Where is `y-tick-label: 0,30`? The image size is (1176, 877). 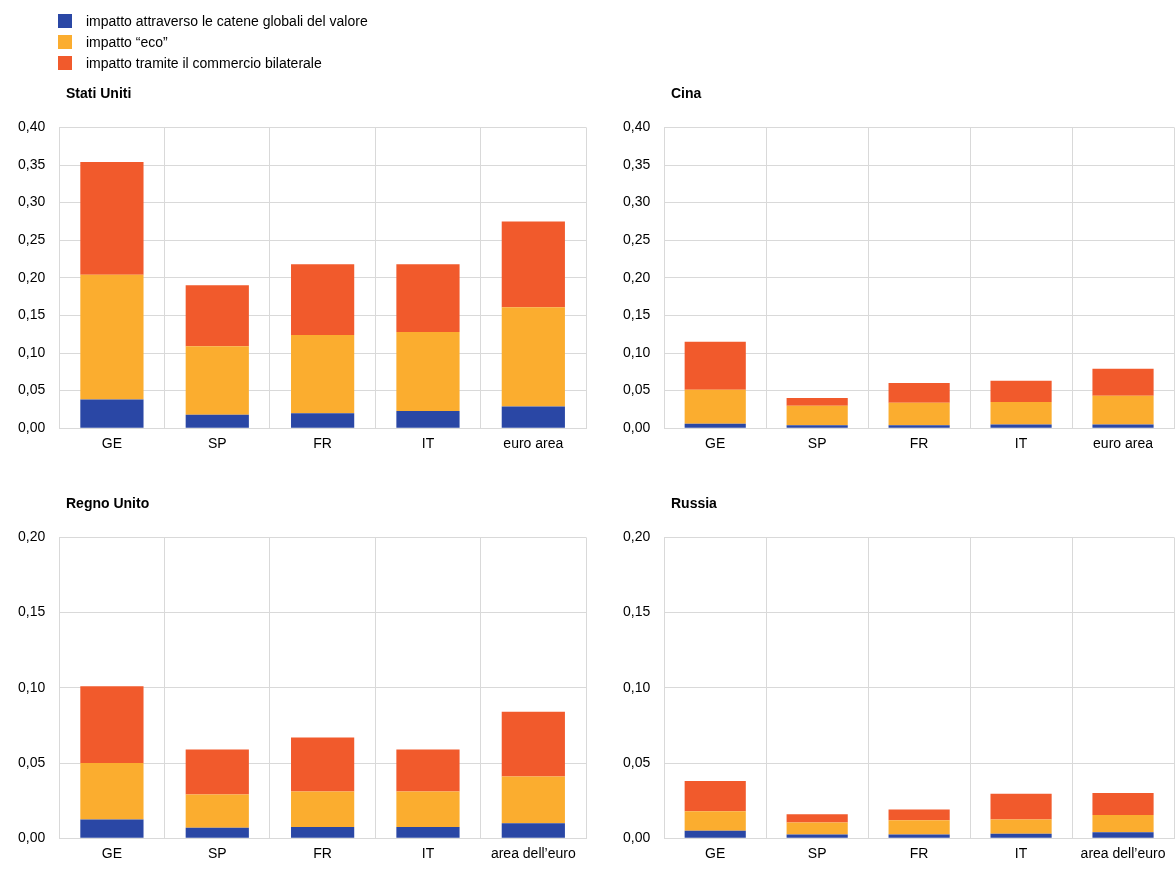 y-tick-label: 0,30 is located at coordinates (637, 201).